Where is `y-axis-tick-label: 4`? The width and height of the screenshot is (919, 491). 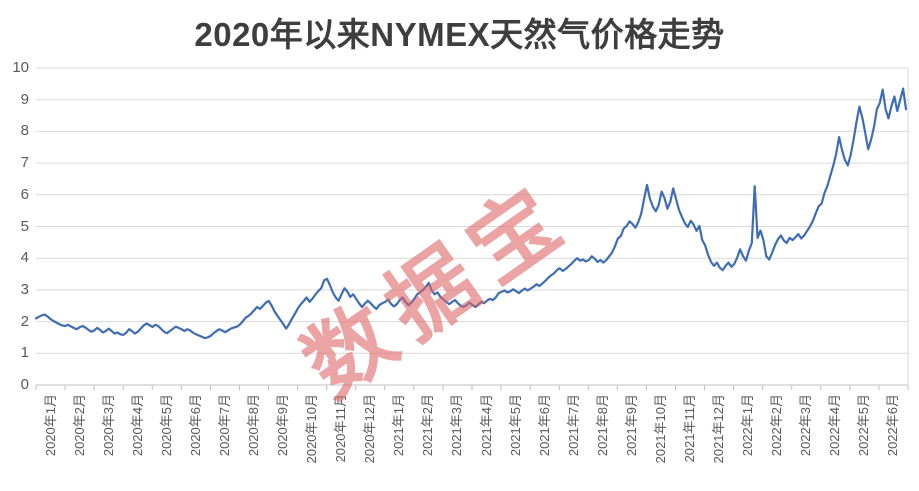
y-axis-tick-label: 4 is located at coordinates (24, 258).